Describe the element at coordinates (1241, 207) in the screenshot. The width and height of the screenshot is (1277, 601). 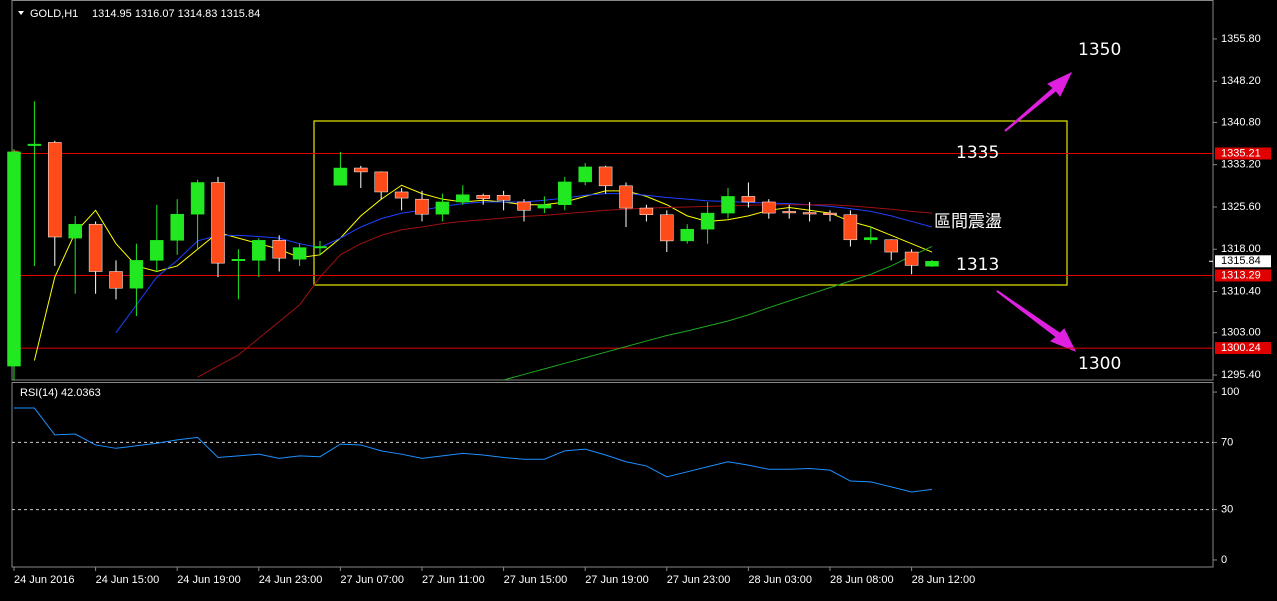
I see `y-tick-label: 1325.60` at that location.